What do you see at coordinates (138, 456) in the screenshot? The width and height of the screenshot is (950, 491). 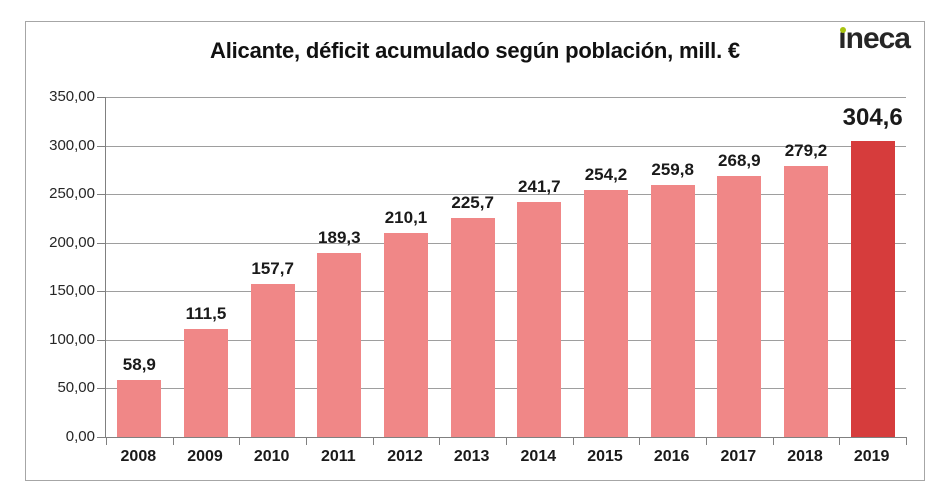 I see `x-axis-label-2008: 2008` at bounding box center [138, 456].